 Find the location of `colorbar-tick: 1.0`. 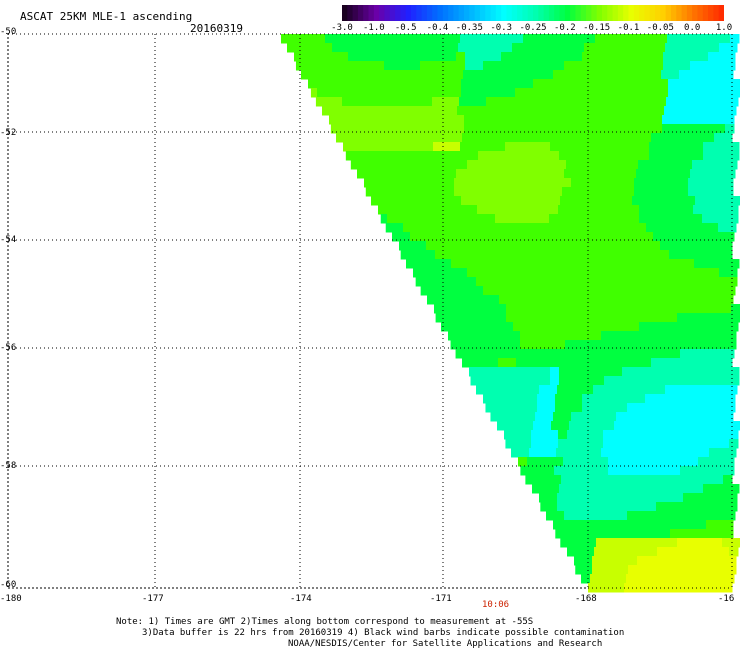

colorbar-tick: 1.0 is located at coordinates (724, 28).